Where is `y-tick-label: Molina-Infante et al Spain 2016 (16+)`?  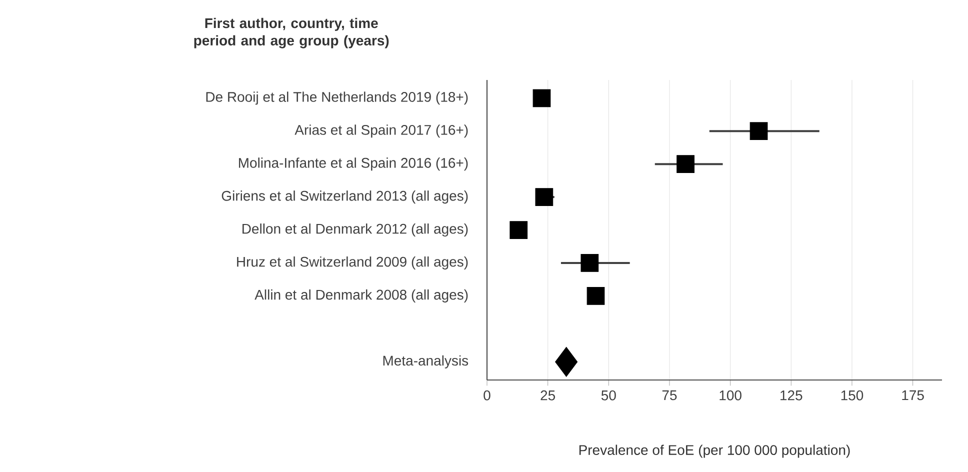 y-tick-label: Molina-Infante et al Spain 2016 (16+) is located at coordinates (353, 164).